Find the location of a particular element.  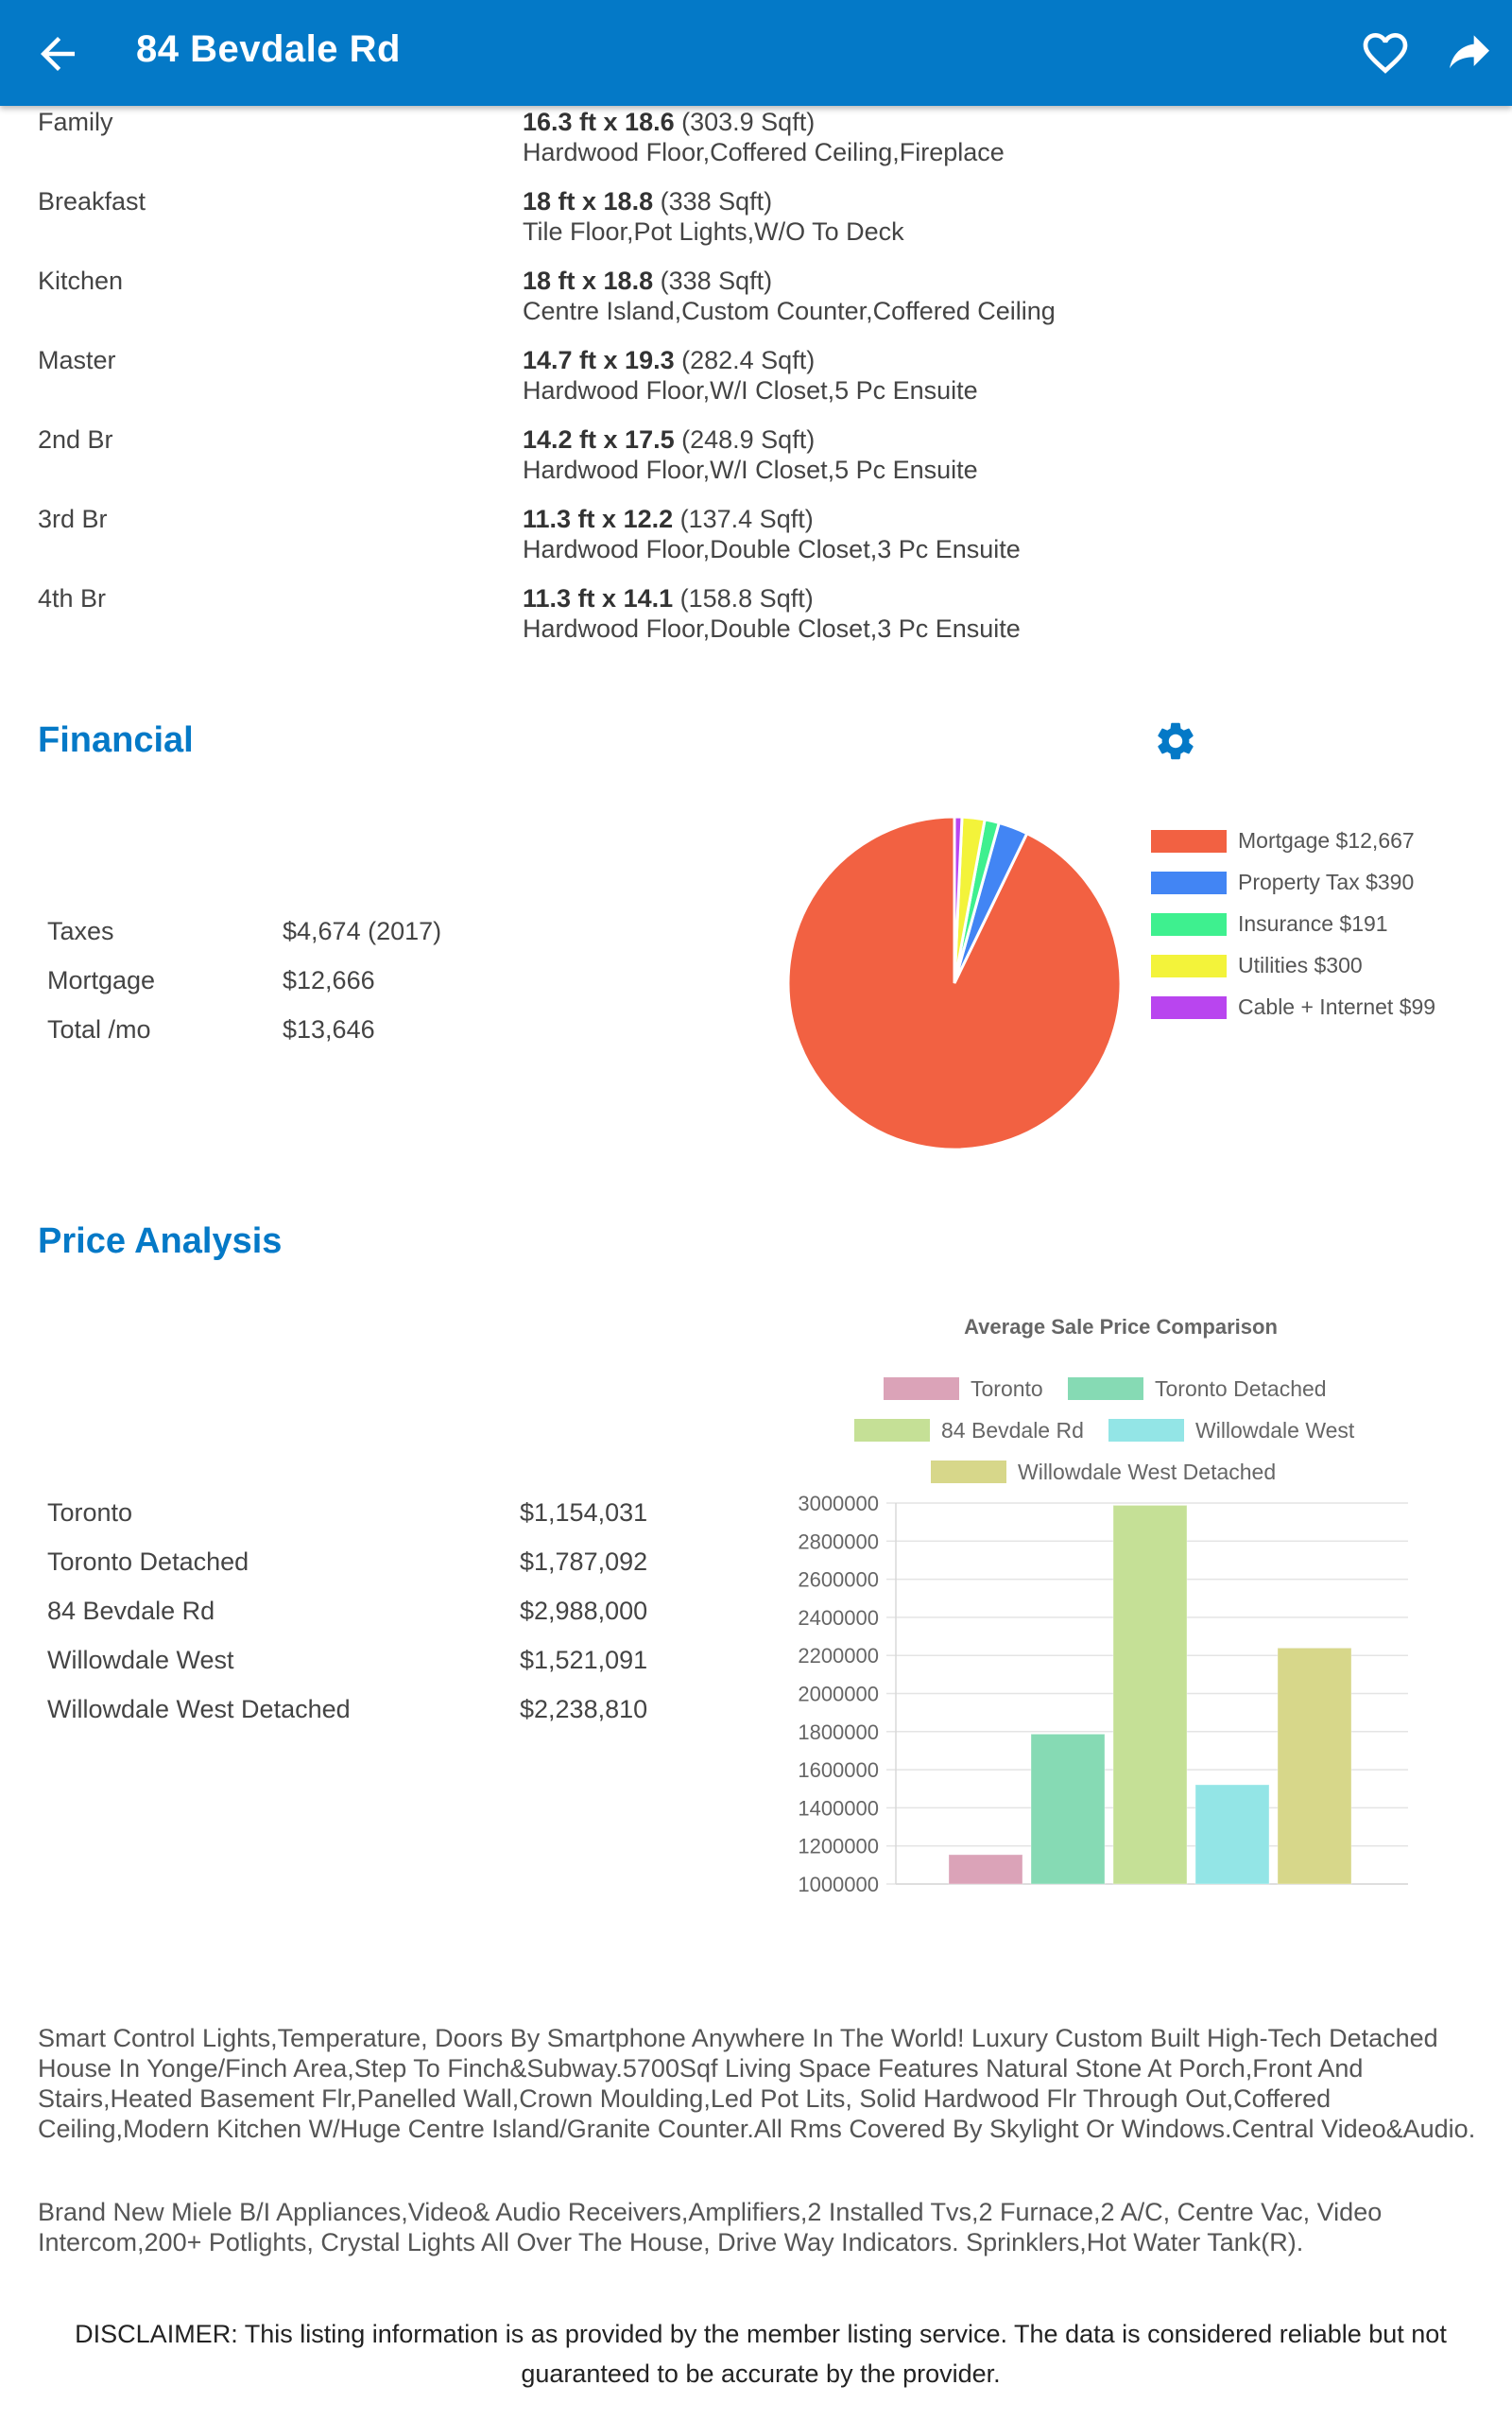

legend-label: 84 Bevdale Rd is located at coordinates (1012, 1430).